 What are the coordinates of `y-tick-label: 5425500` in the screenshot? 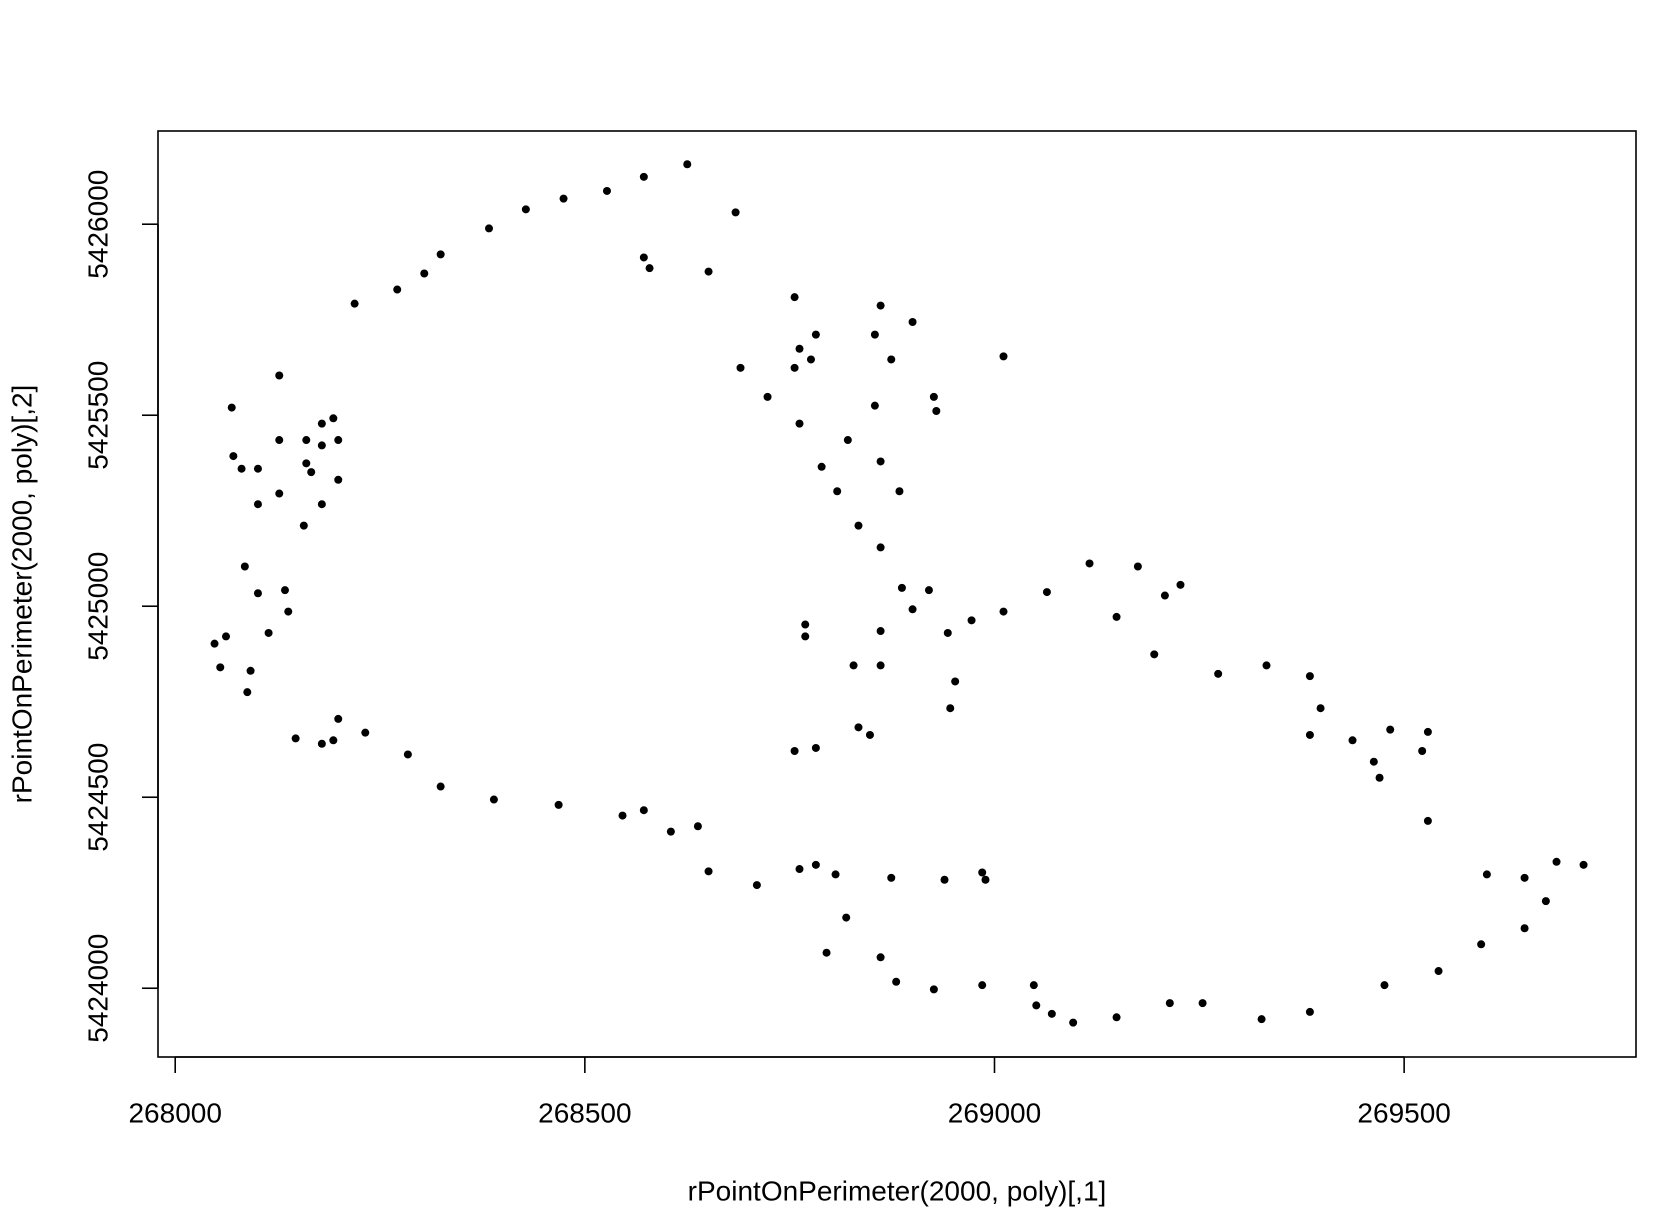 It's located at (97, 415).